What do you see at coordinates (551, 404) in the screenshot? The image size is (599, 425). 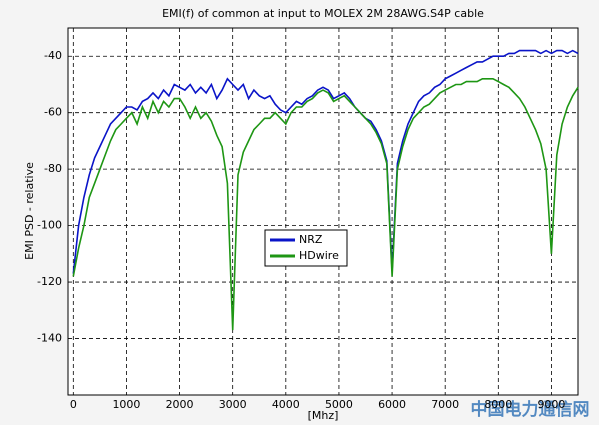 I see `x-tick-label: 9000` at bounding box center [551, 404].